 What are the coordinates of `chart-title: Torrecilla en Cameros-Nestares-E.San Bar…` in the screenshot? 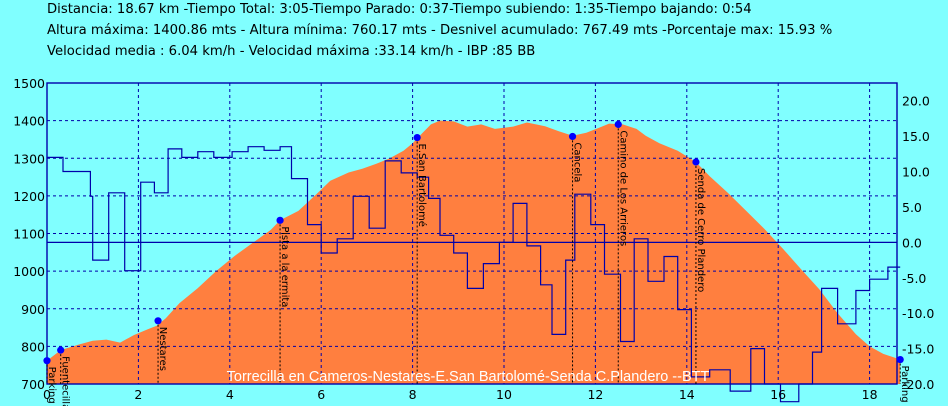 It's located at (468, 377).